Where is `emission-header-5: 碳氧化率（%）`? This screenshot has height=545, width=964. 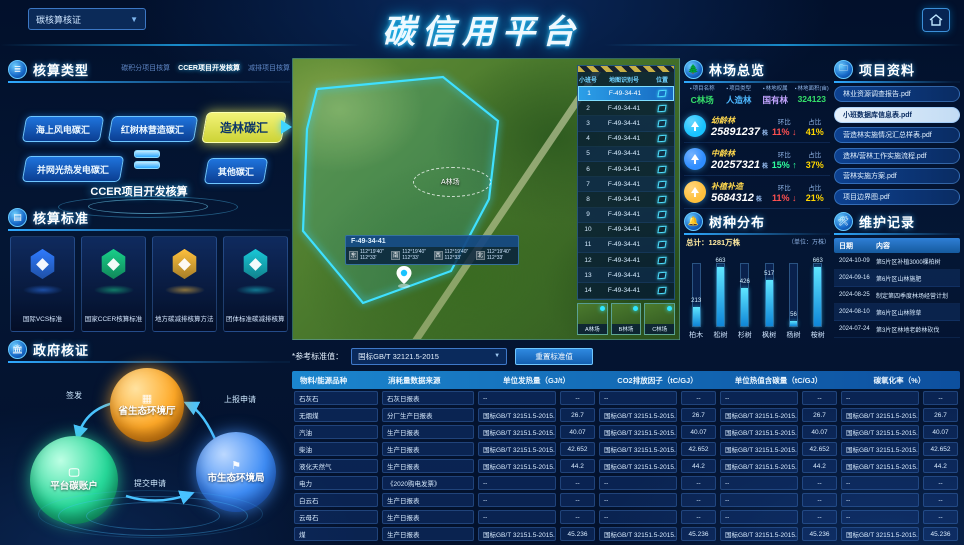
emission-header-5: 碳氧化率（%） is located at coordinates (899, 380).